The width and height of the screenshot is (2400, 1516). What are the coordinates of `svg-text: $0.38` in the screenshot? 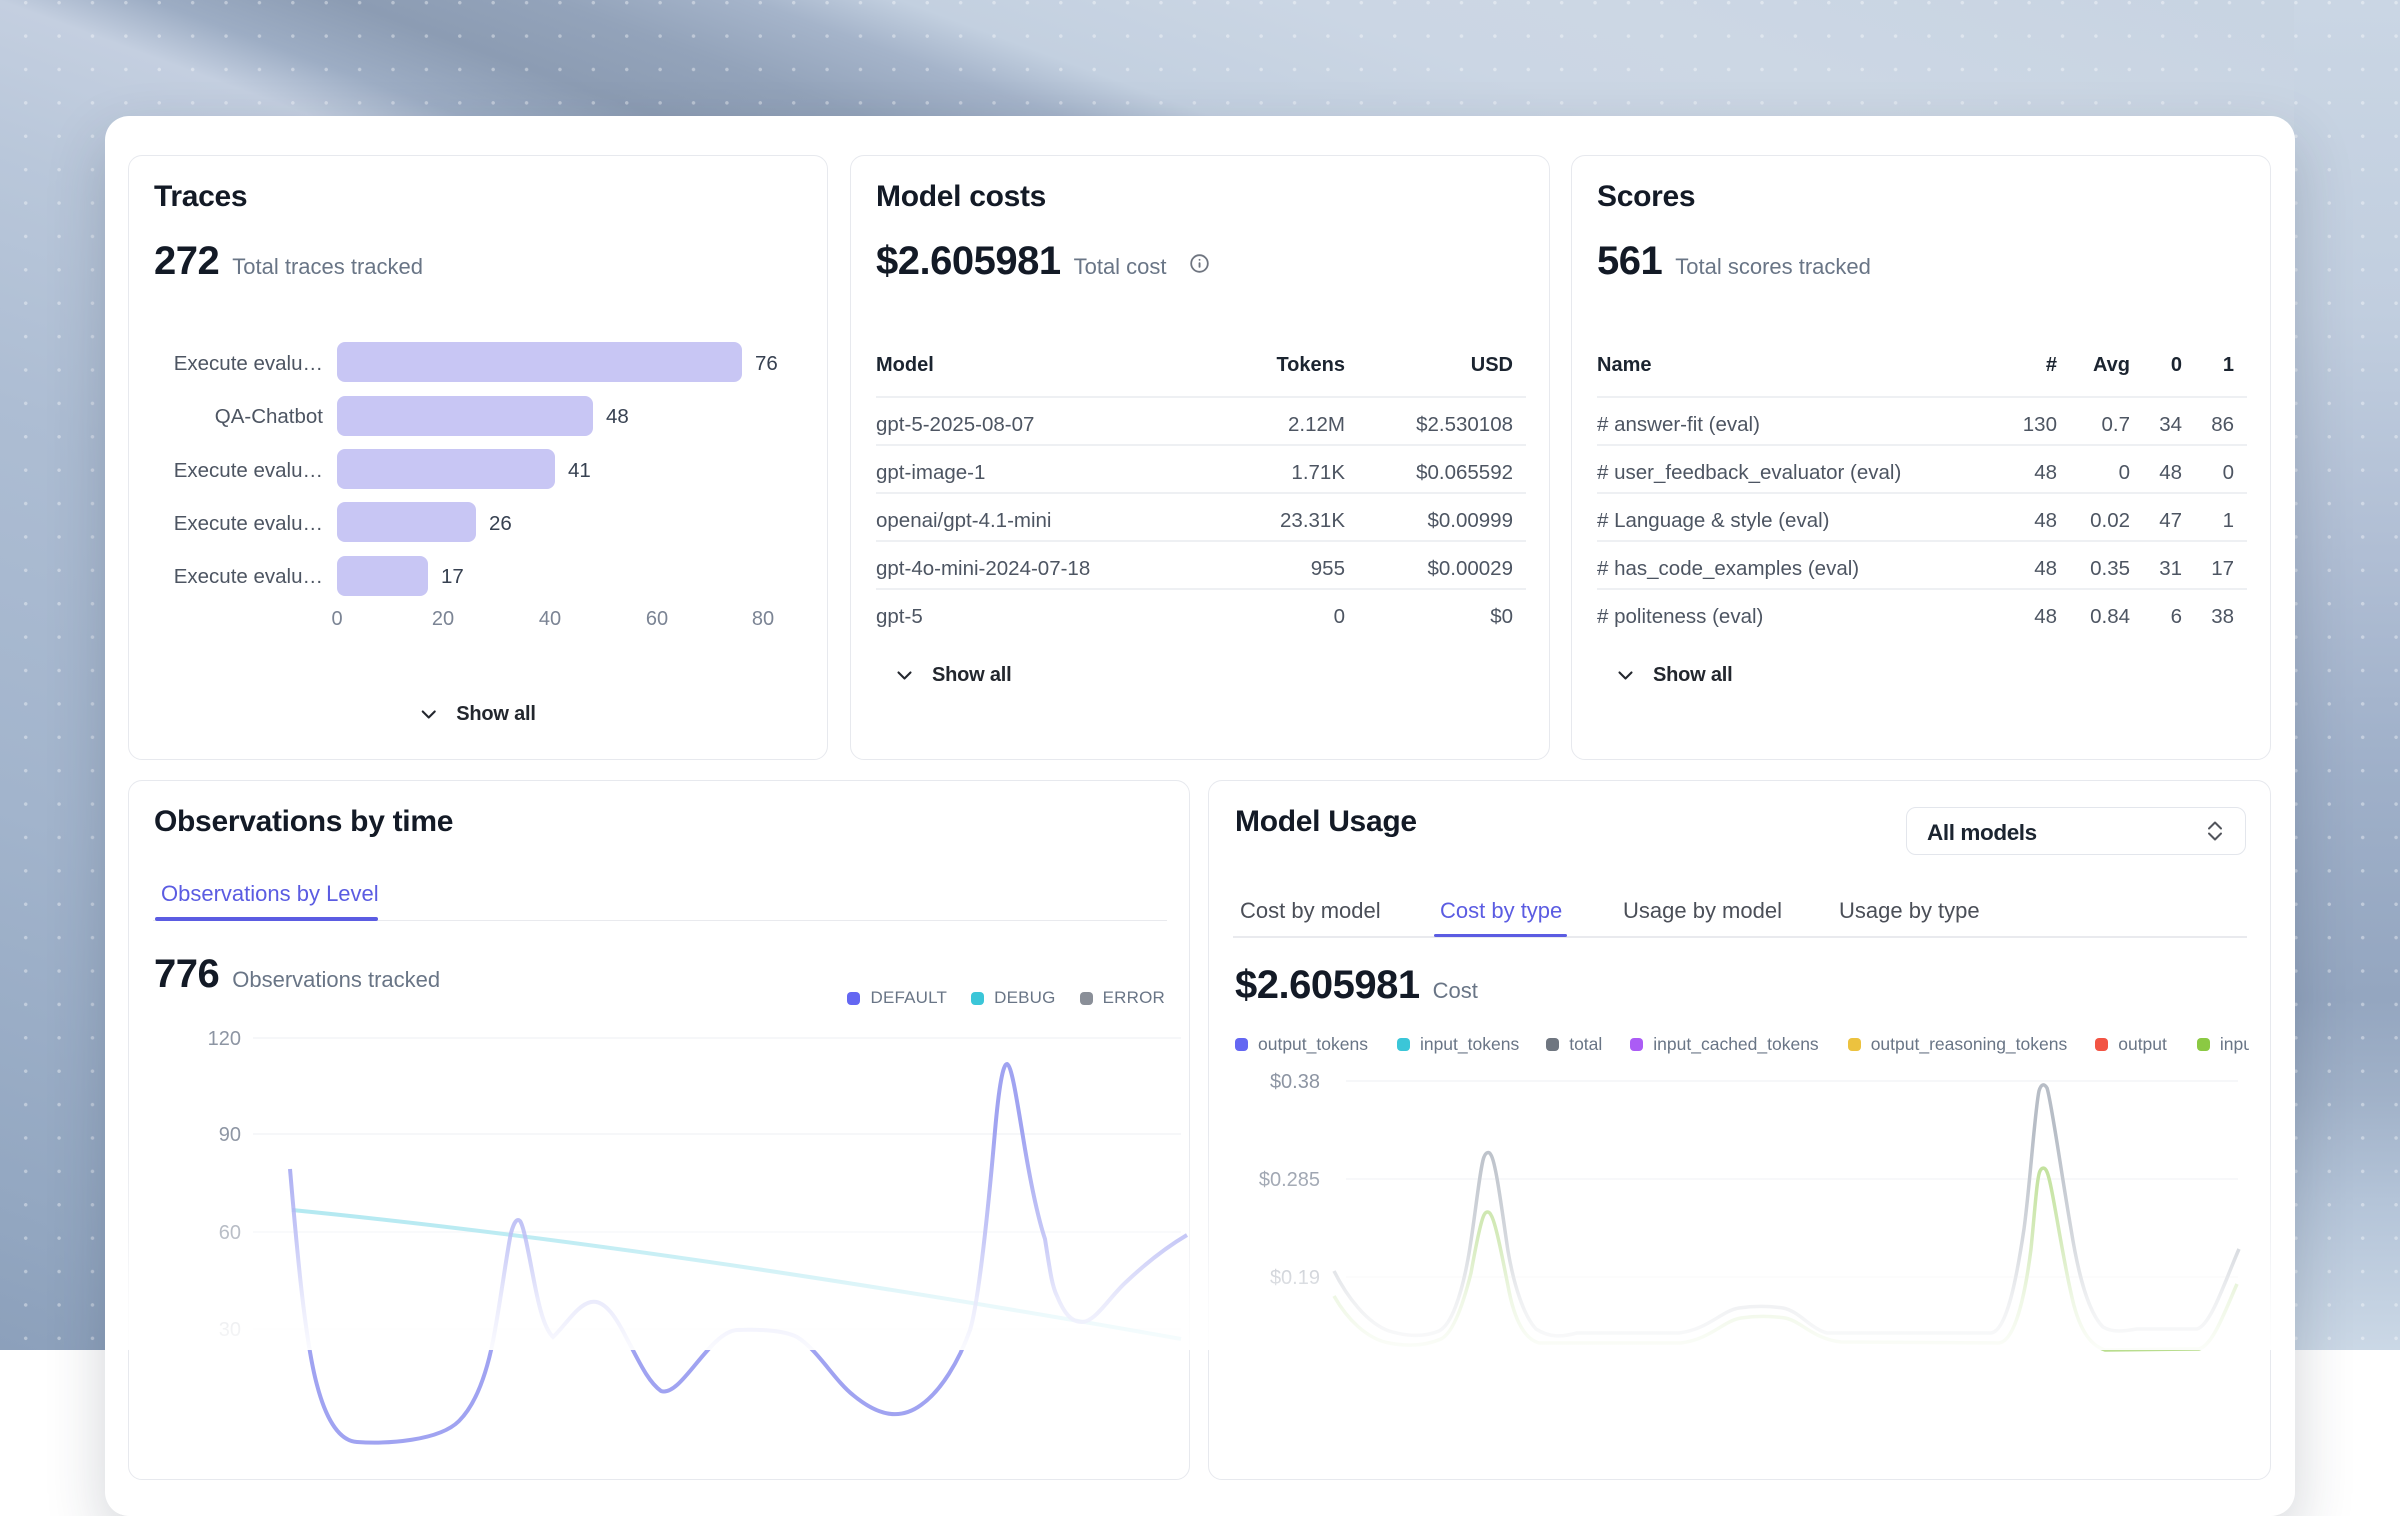 It's located at (1295, 1082).